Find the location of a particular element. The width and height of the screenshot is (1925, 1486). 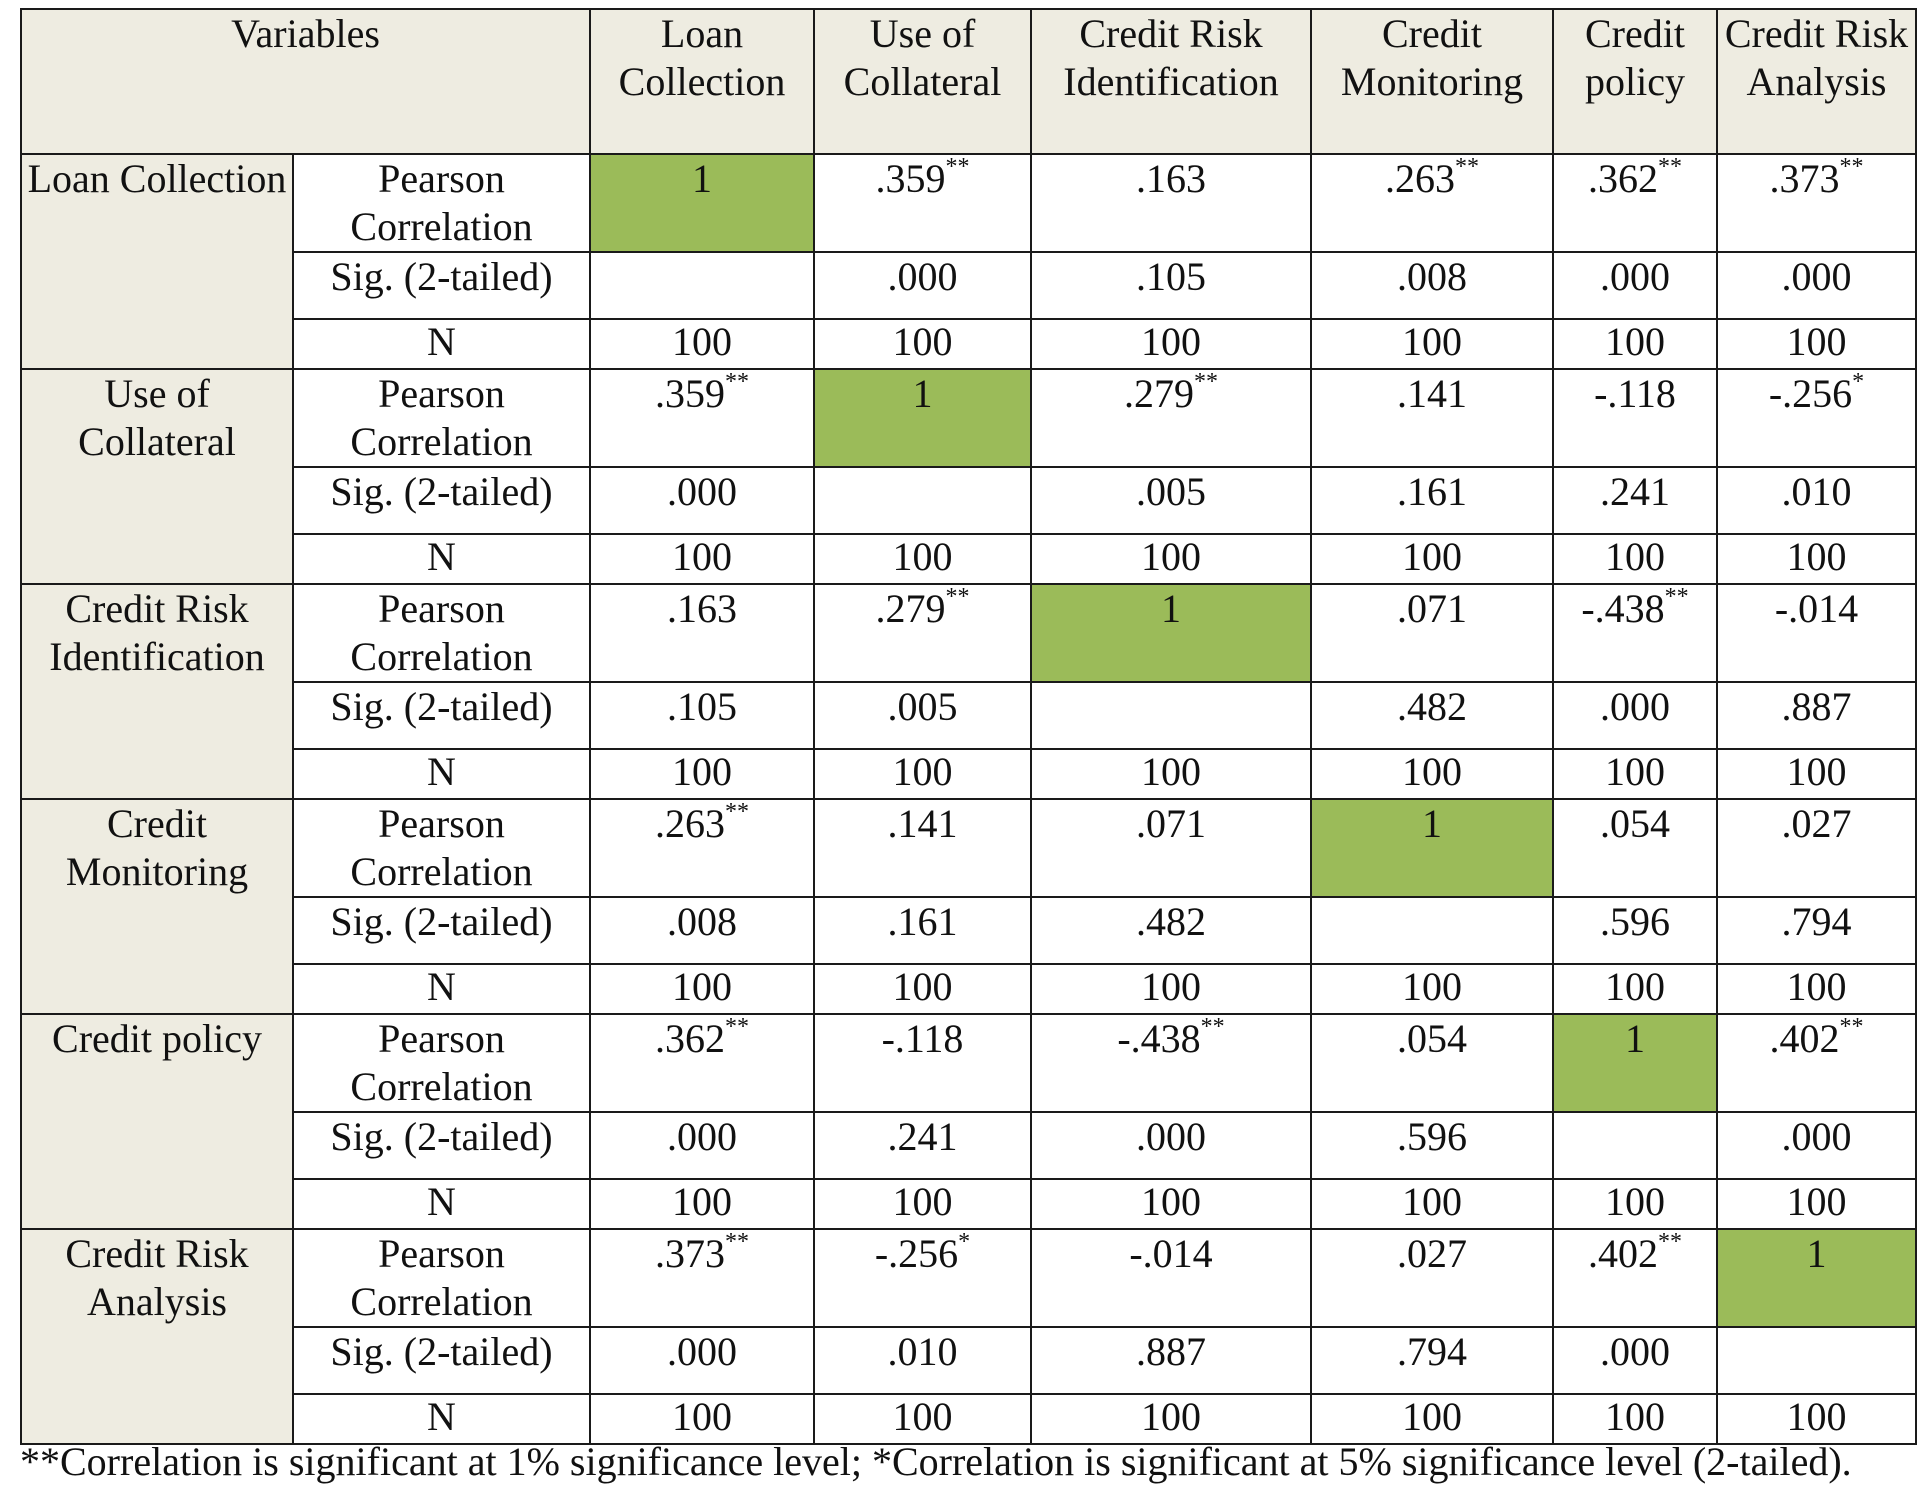

pearson-cell: .373** is located at coordinates (1816, 203).